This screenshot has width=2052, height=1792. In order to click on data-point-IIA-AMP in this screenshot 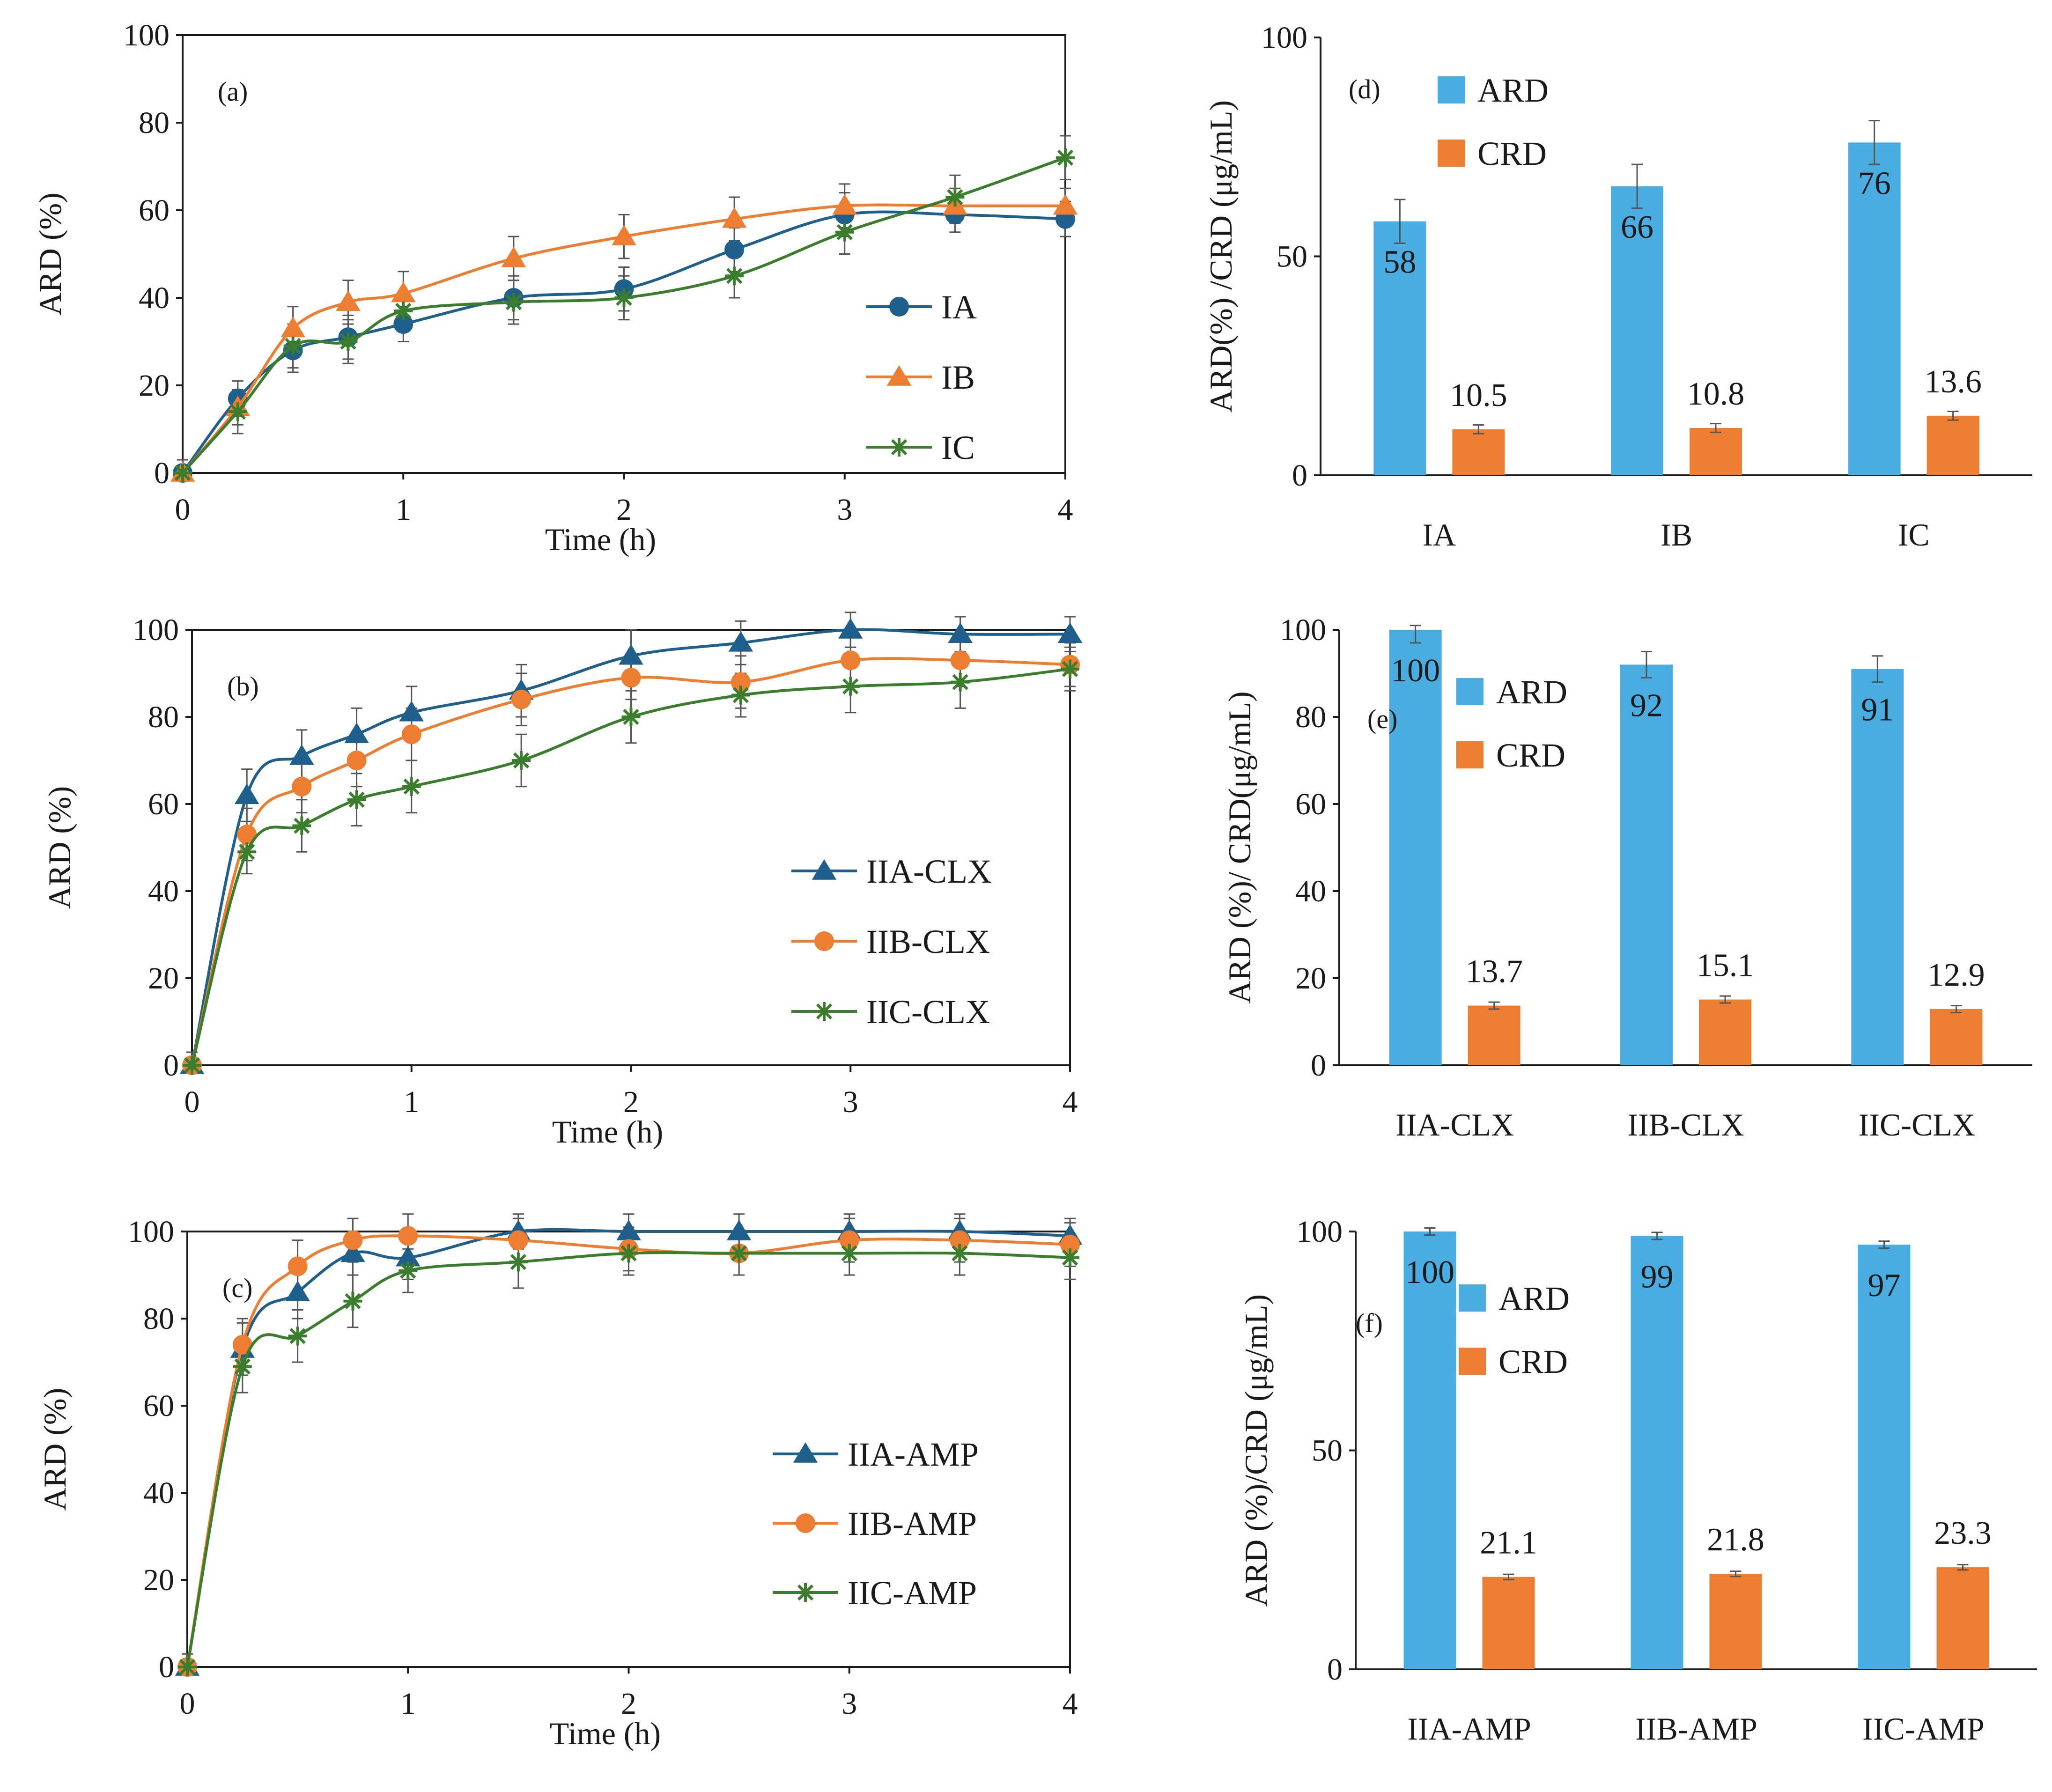, I will do `click(352, 1251)`.